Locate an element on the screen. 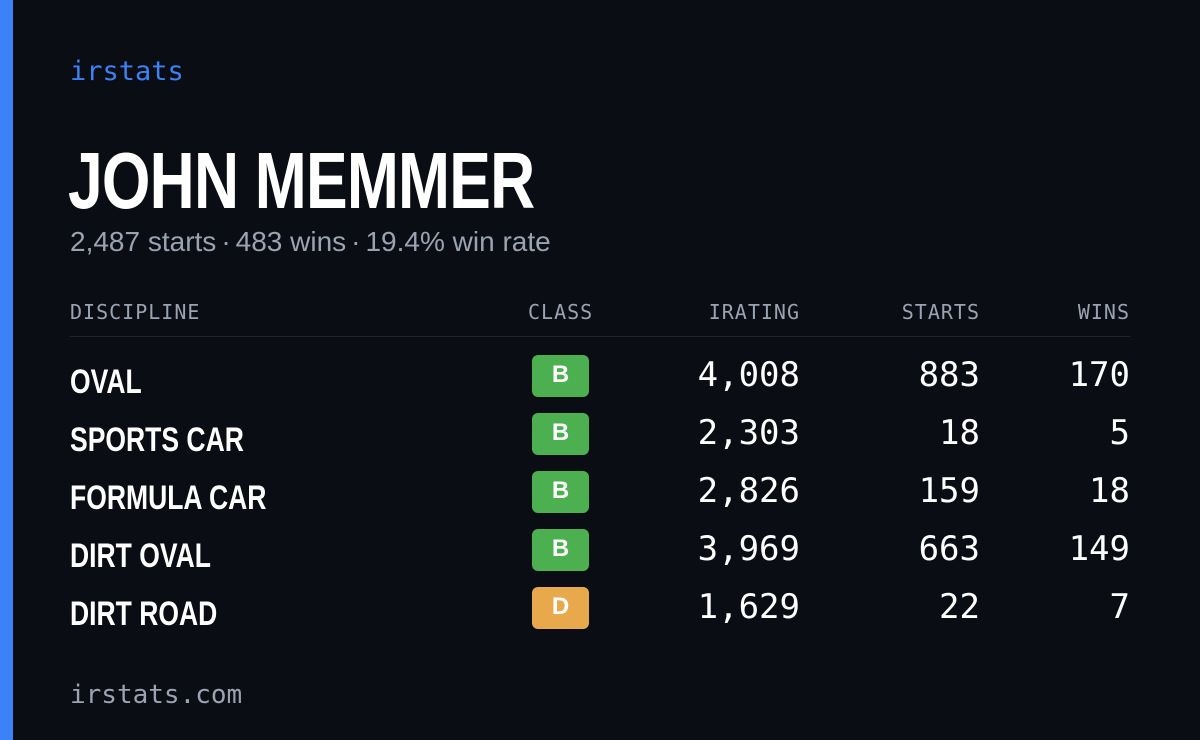 The image size is (1200, 740). starts-value: 18 is located at coordinates (959, 433).